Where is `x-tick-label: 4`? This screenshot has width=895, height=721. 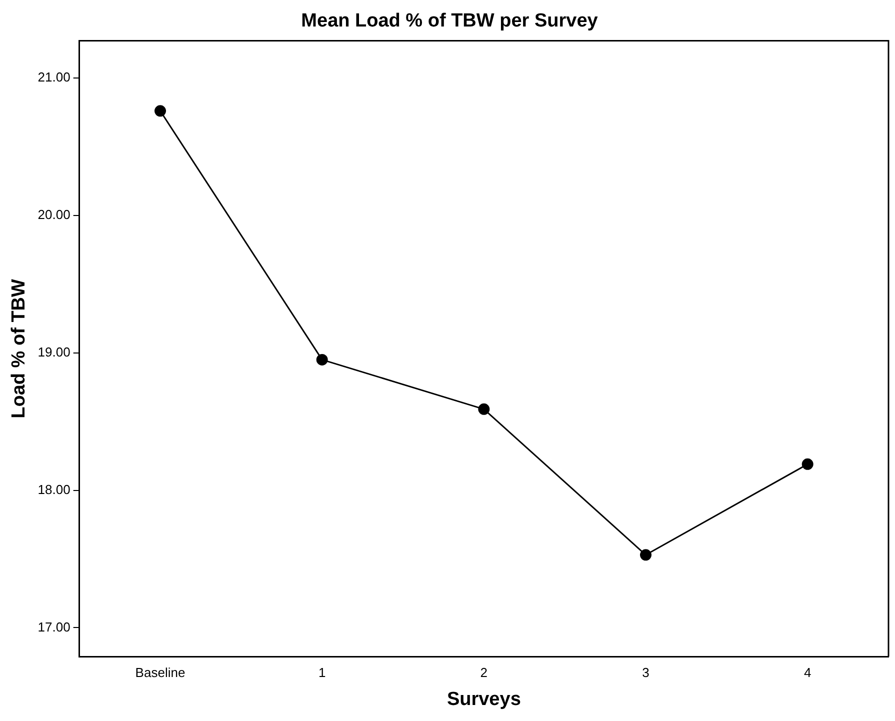
x-tick-label: 4 is located at coordinates (808, 672).